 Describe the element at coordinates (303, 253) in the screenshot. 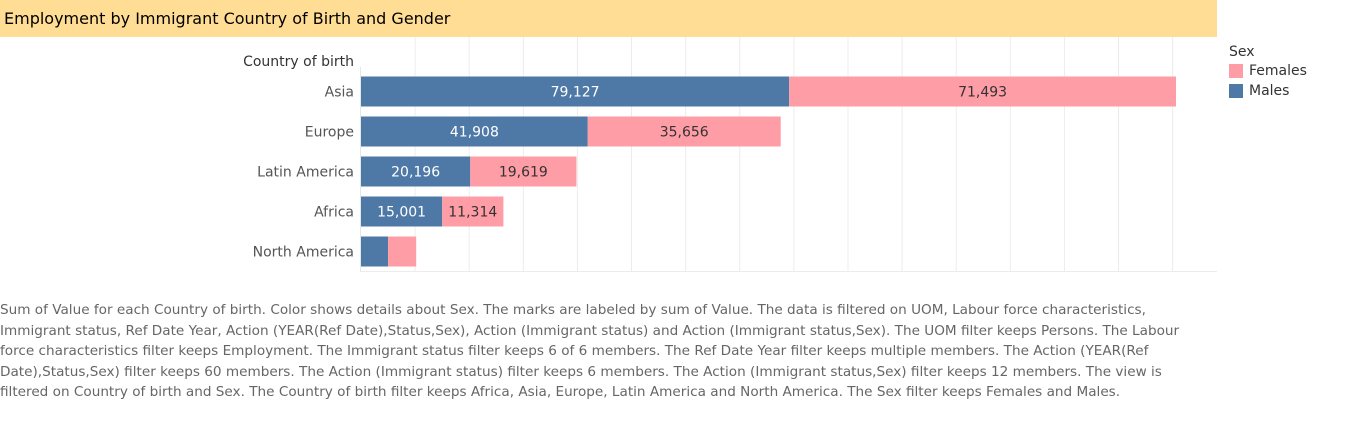

I see `category-label-north-america: North America` at that location.